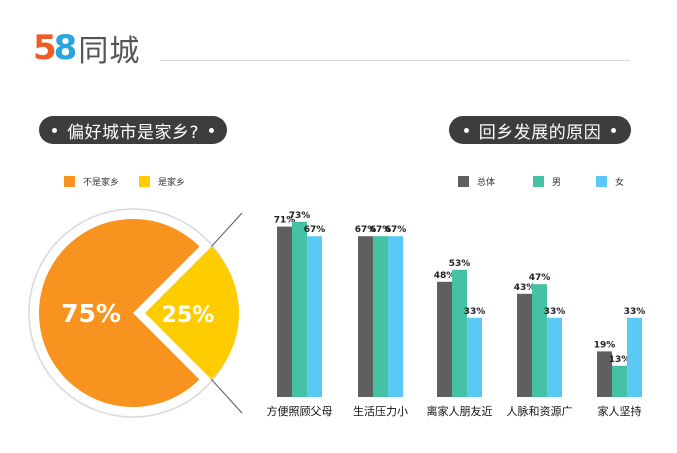 This screenshot has width=677, height=453. I want to click on pie-legend-item-hometown: 是家乡, so click(162, 181).